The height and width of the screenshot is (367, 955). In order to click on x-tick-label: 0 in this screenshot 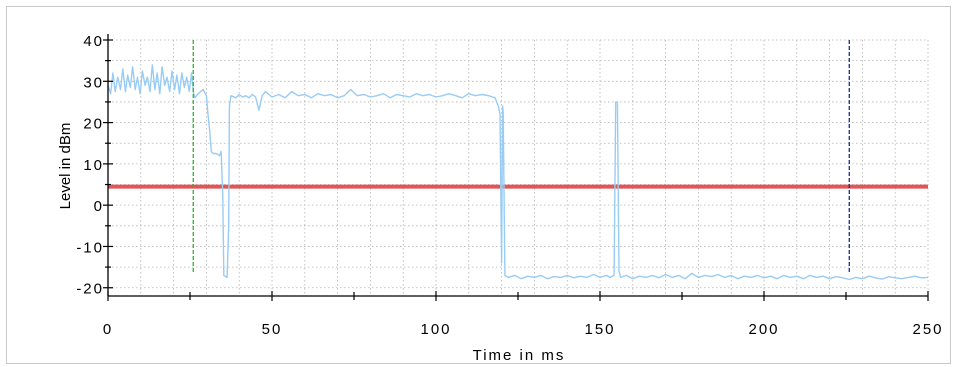, I will do `click(108, 329)`.